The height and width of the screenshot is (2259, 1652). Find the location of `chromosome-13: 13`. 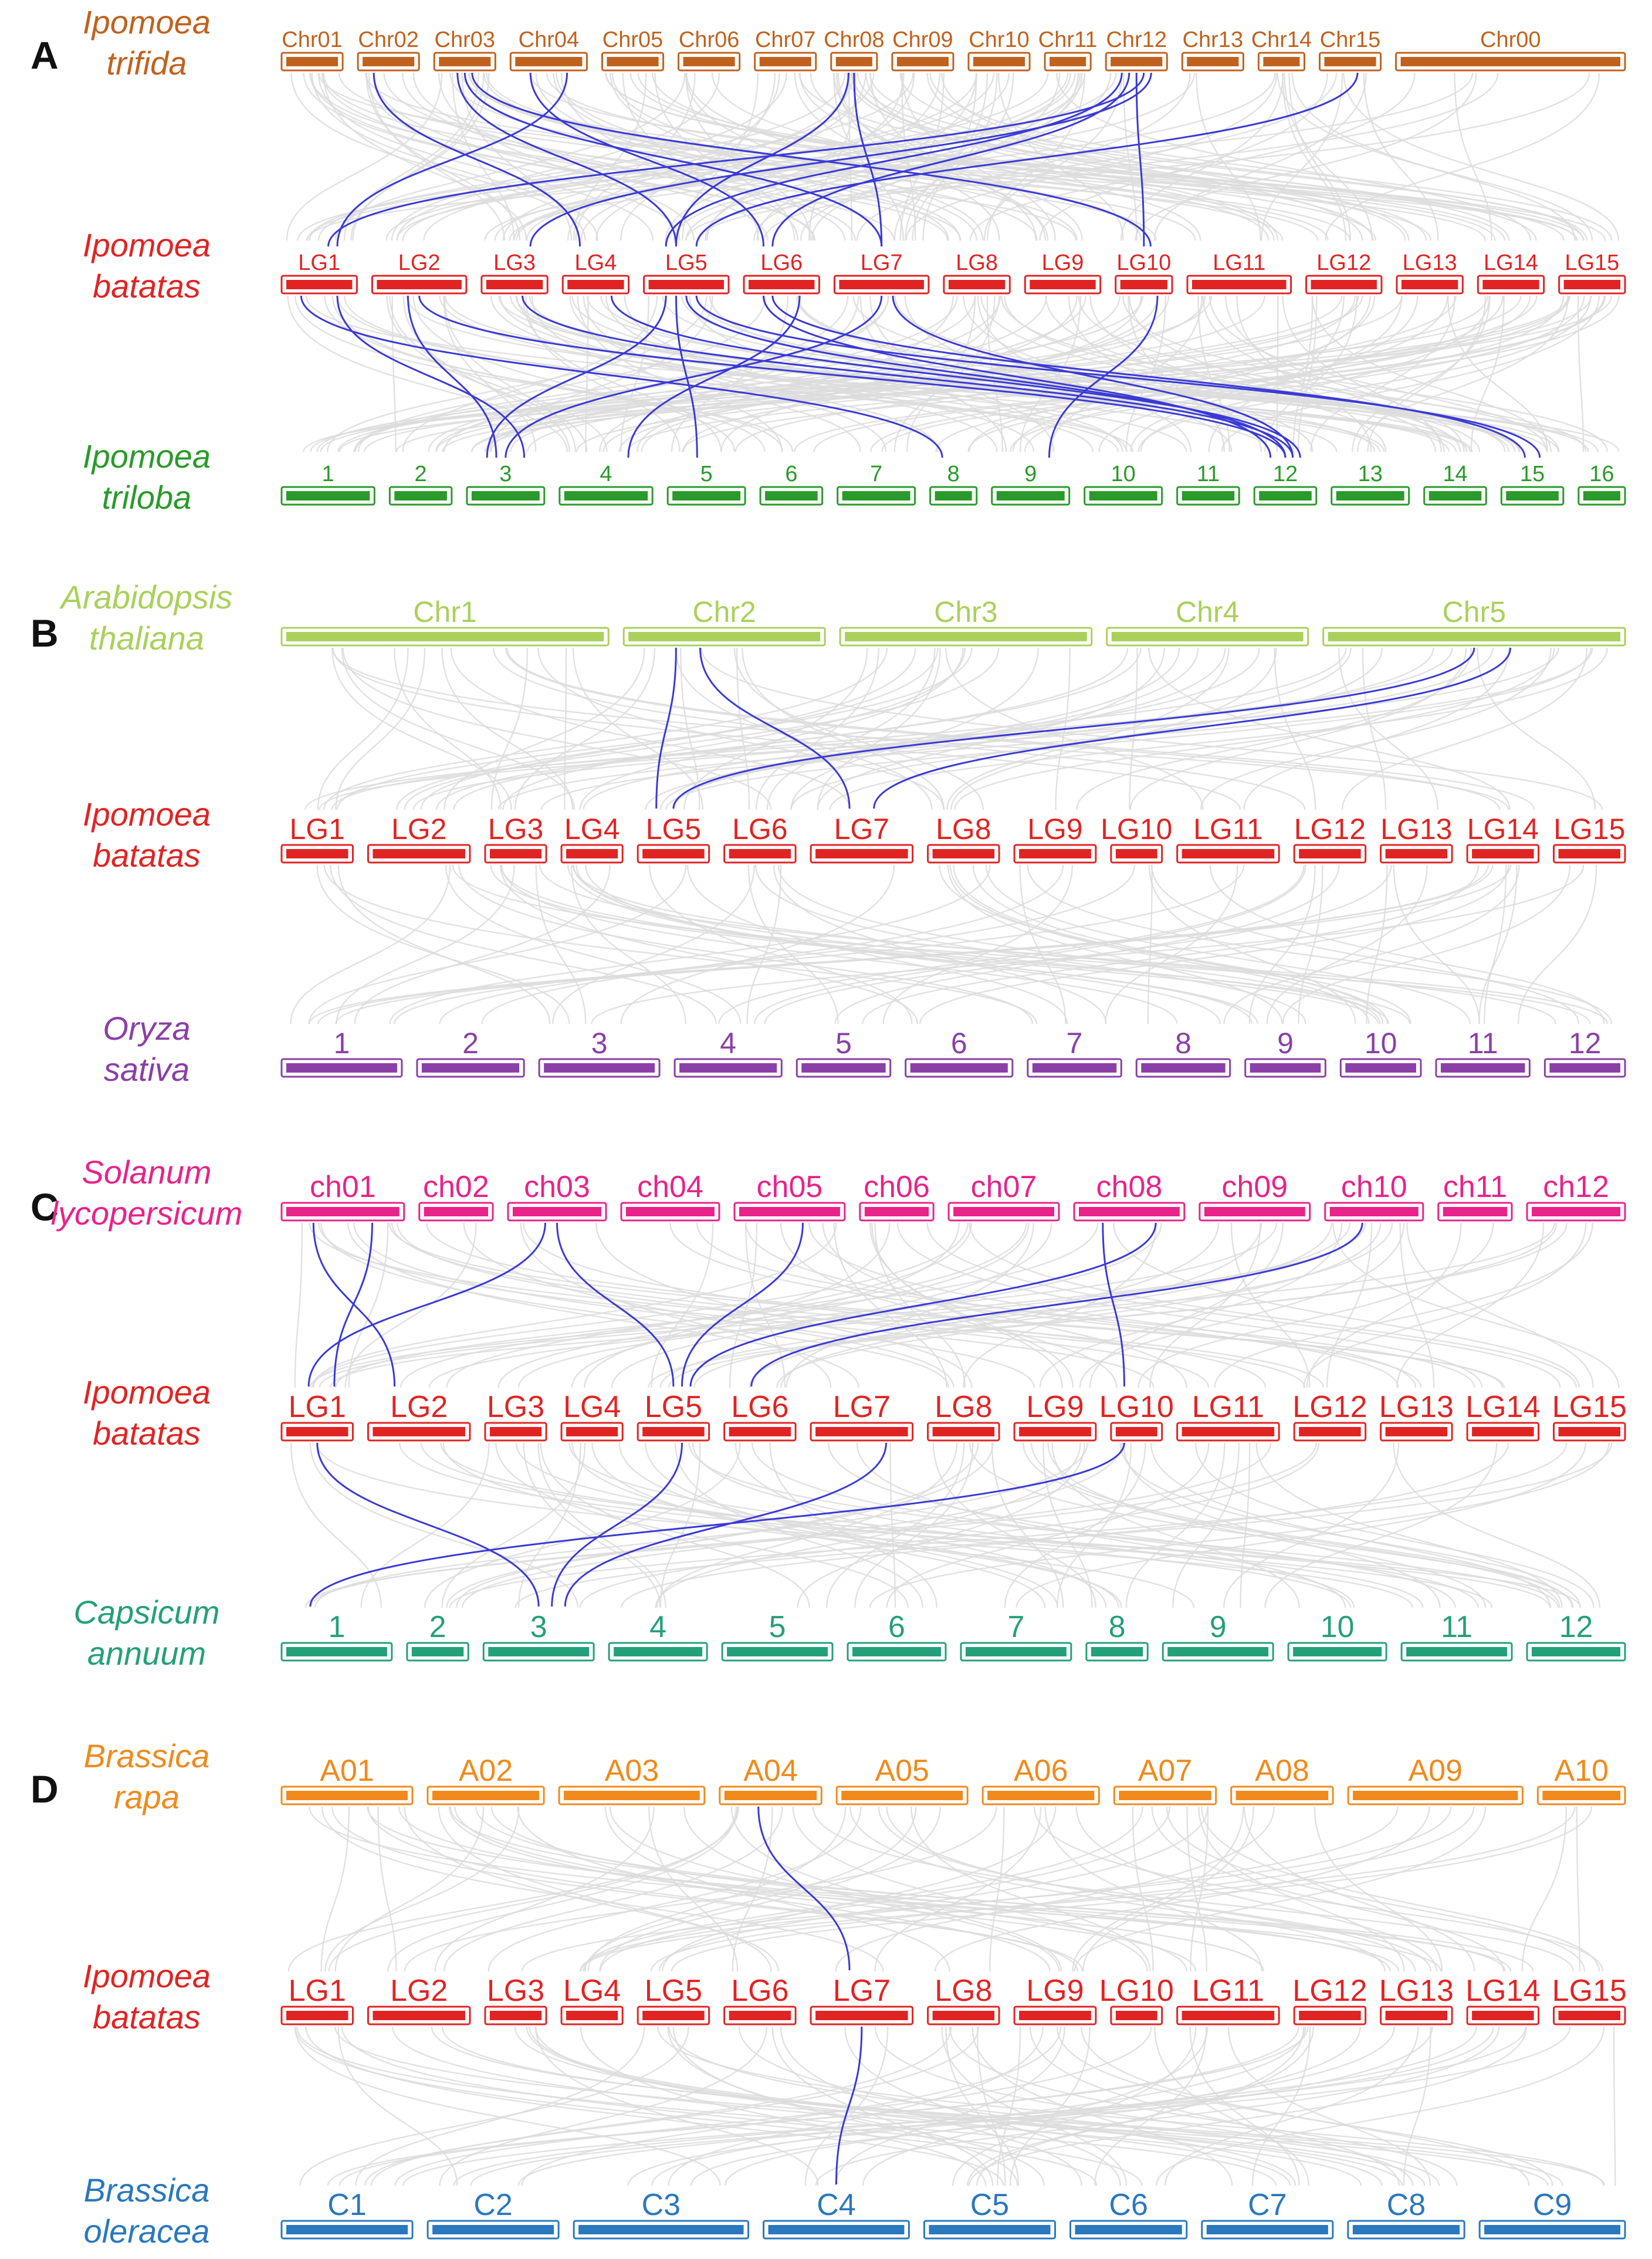

chromosome-13: 13 is located at coordinates (1370, 484).